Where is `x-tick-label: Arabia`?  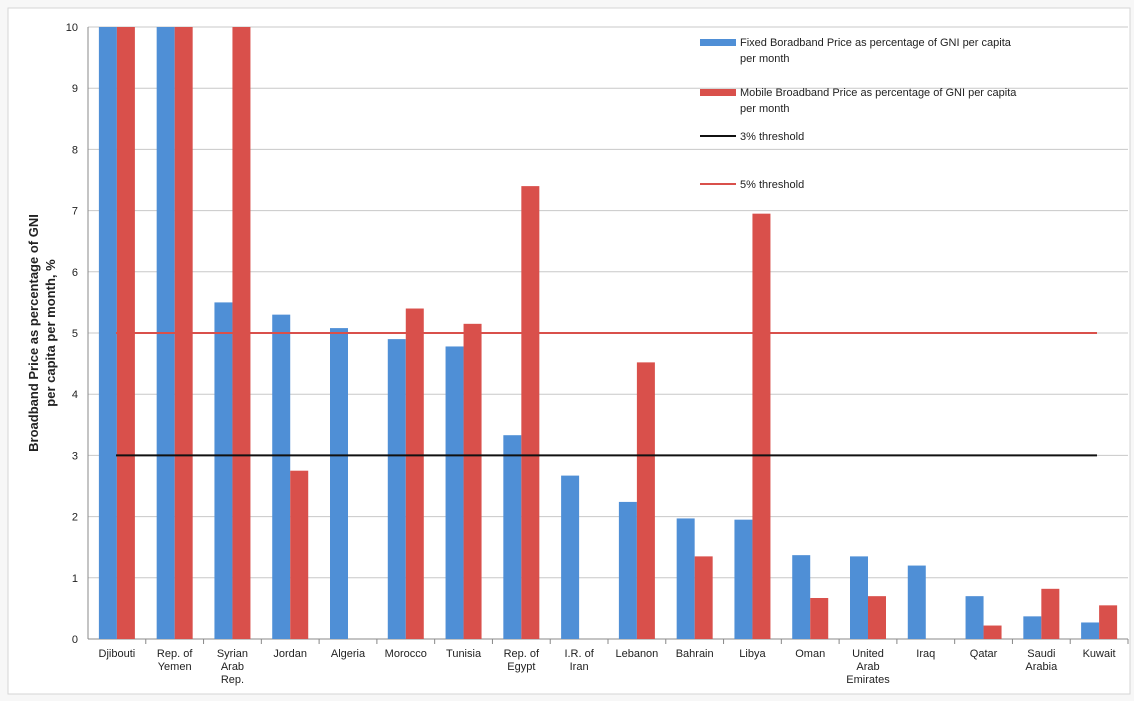 x-tick-label: Arabia is located at coordinates (1041, 667).